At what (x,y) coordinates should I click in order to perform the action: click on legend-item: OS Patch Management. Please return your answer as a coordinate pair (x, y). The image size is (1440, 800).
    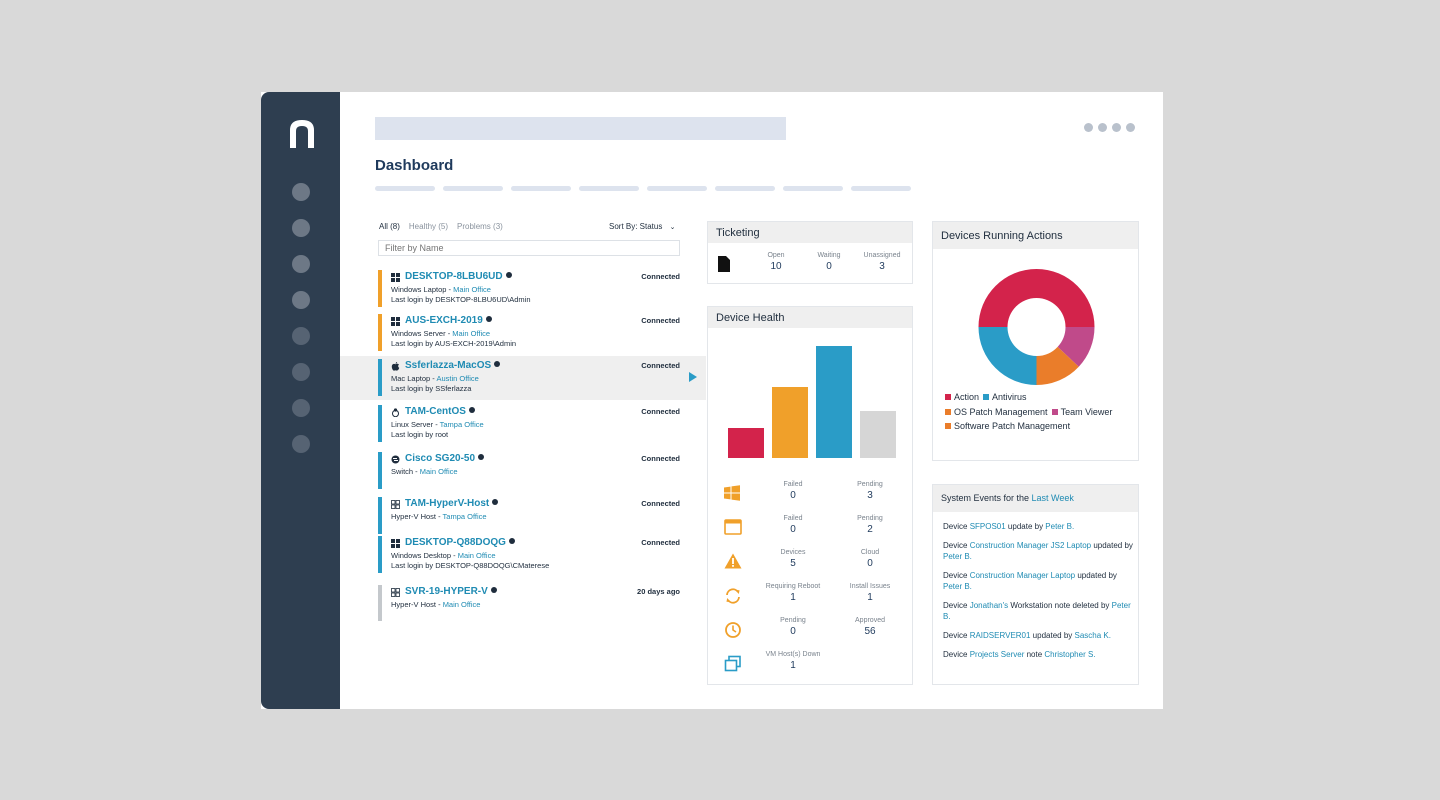
    Looking at the image, I should click on (996, 412).